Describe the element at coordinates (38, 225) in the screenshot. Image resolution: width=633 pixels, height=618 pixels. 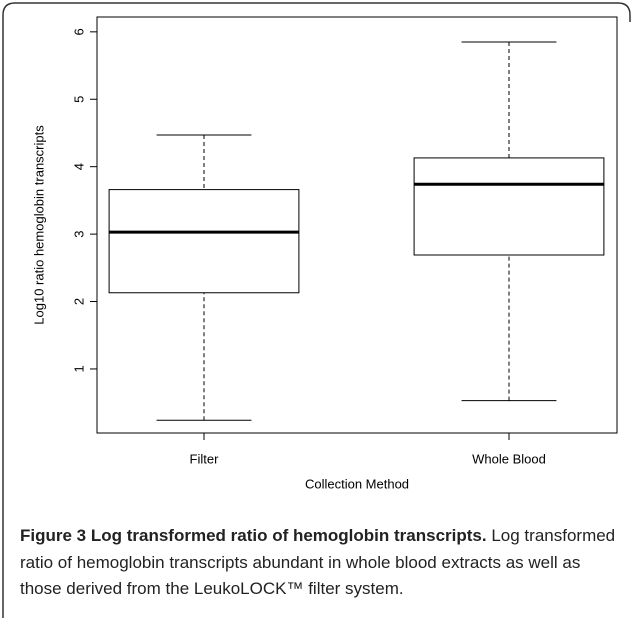
I see `y-axis-label: Log10 ratio hemoglobin transcripts` at that location.